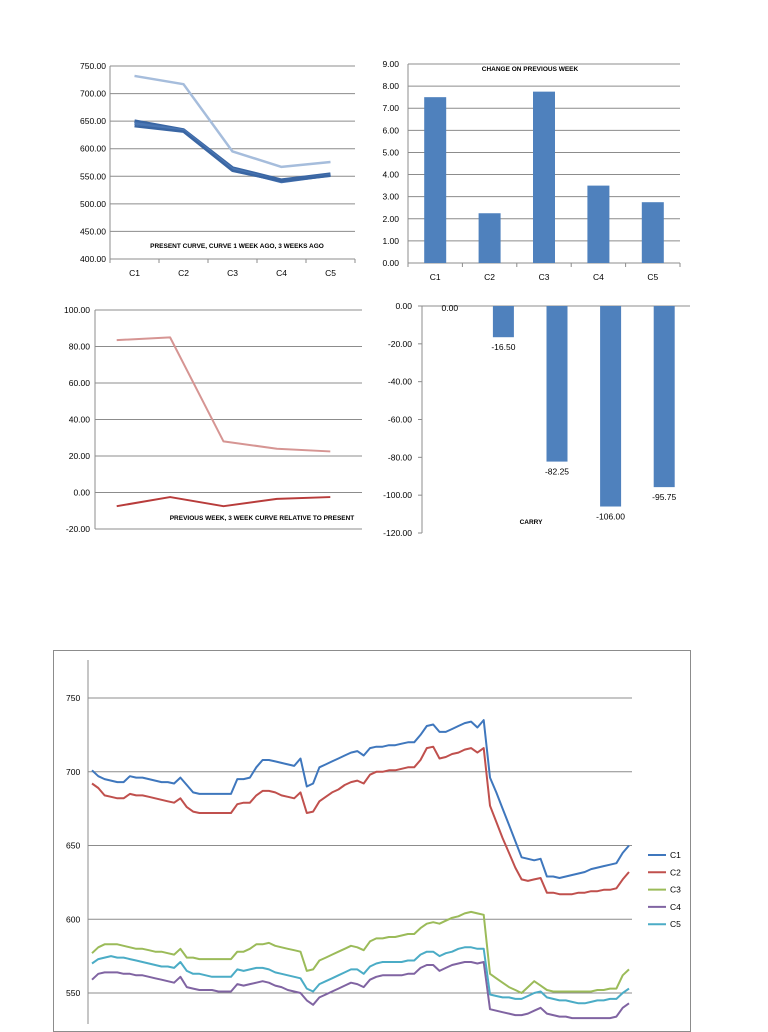 The height and width of the screenshot is (1032, 768). What do you see at coordinates (400, 420) in the screenshot?
I see `y-tick-label: -60.00` at bounding box center [400, 420].